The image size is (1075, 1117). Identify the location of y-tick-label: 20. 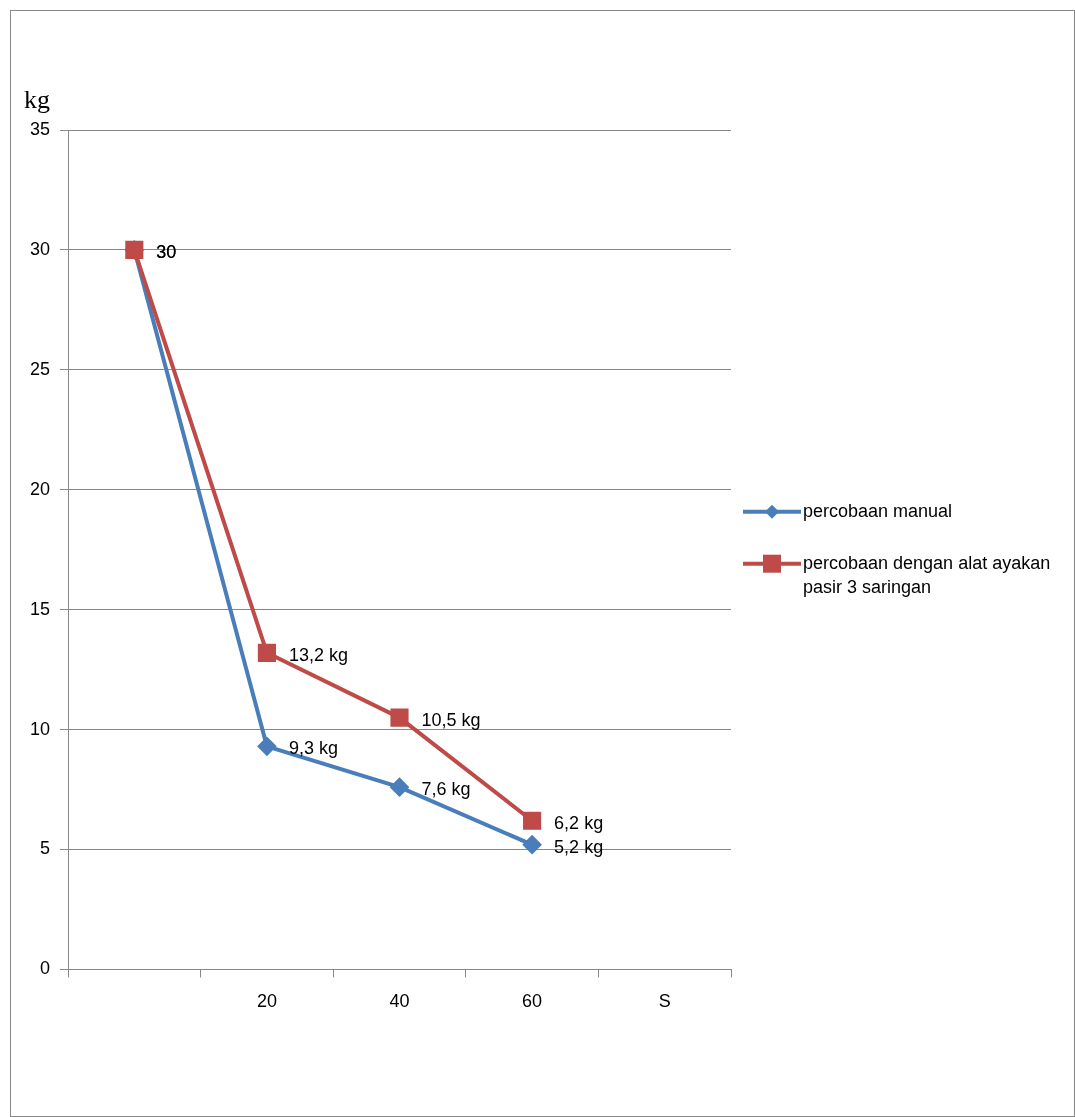
(40, 488).